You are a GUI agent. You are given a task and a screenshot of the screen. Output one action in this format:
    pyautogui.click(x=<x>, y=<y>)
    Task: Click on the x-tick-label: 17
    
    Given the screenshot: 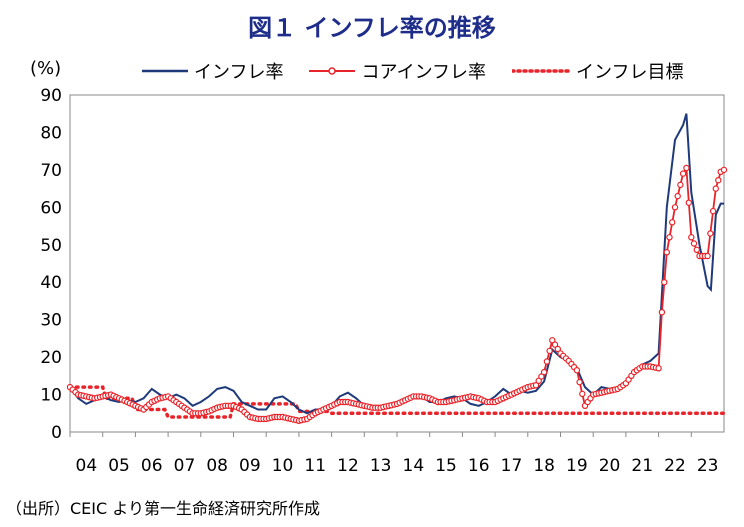 What is the action you would take?
    pyautogui.click(x=512, y=466)
    